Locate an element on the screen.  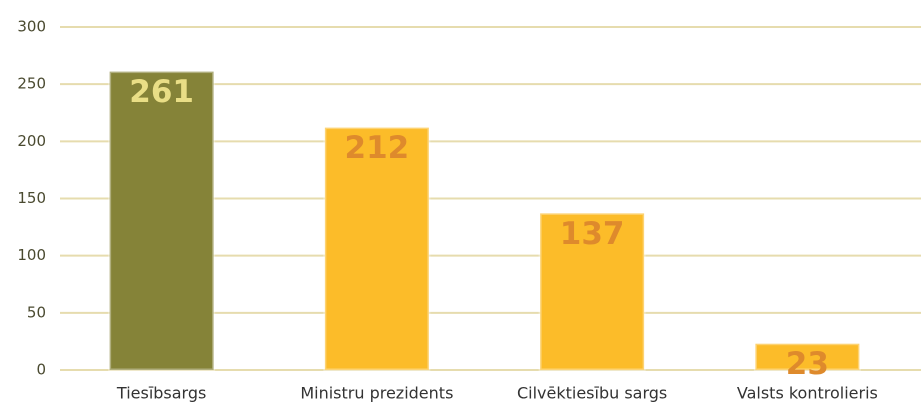
x-tick-label: Tiesībsargs is located at coordinates (161, 393).